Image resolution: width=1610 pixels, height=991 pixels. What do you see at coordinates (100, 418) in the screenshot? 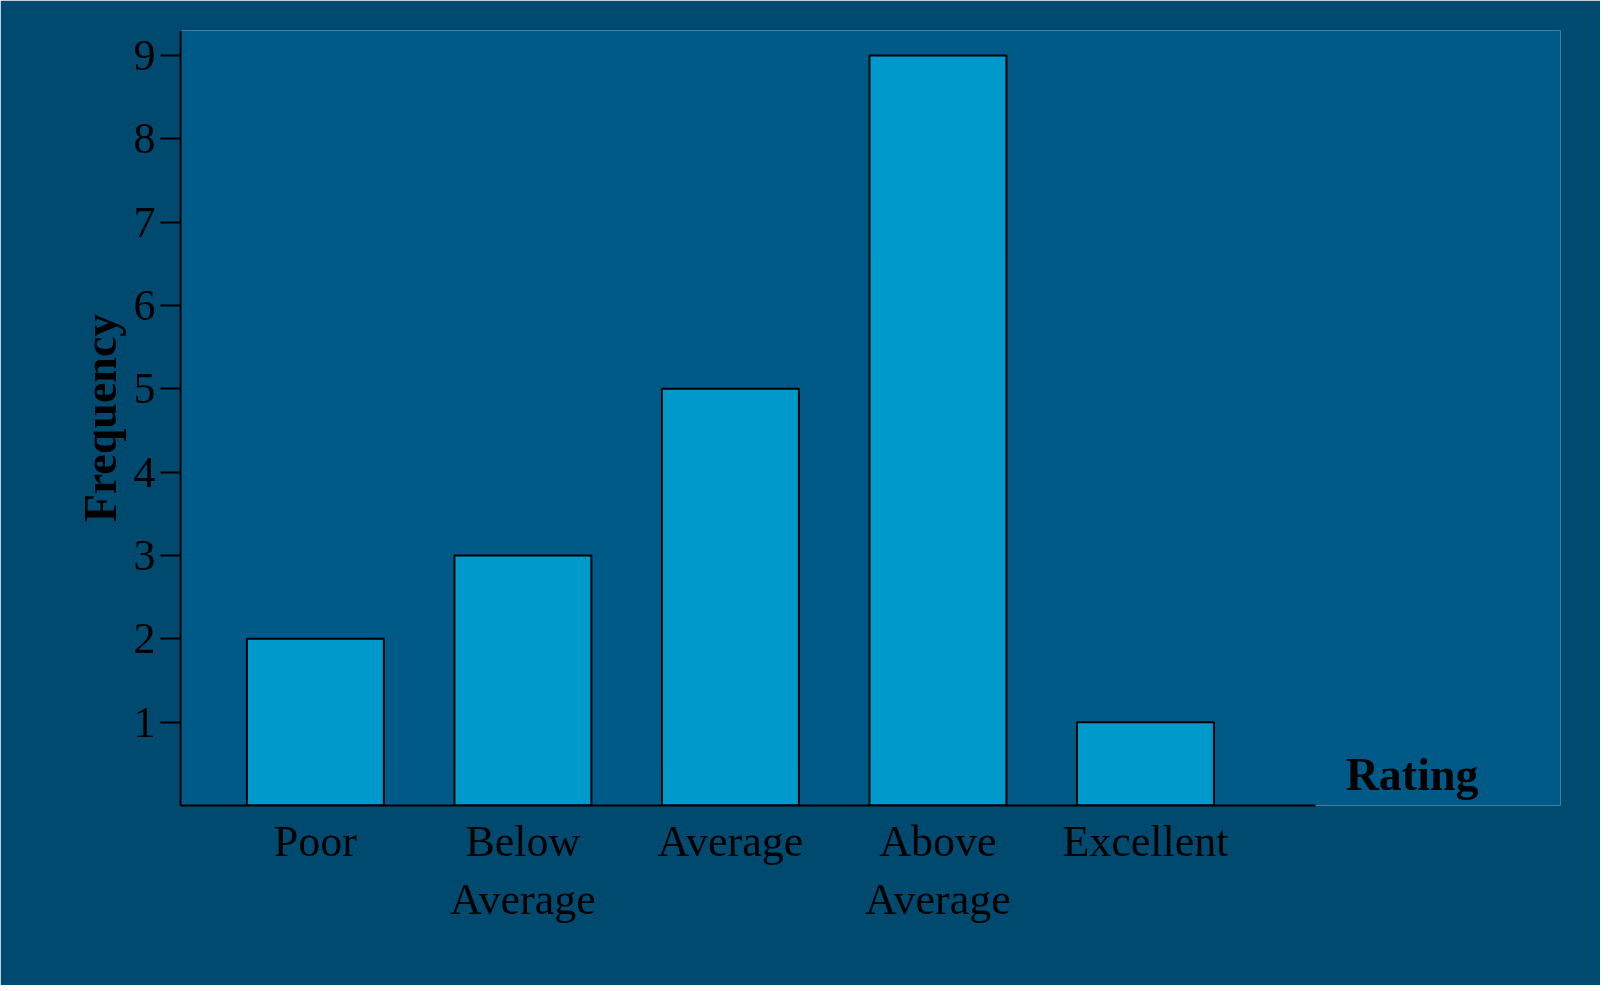
I see `y-axis-title: Frequency` at bounding box center [100, 418].